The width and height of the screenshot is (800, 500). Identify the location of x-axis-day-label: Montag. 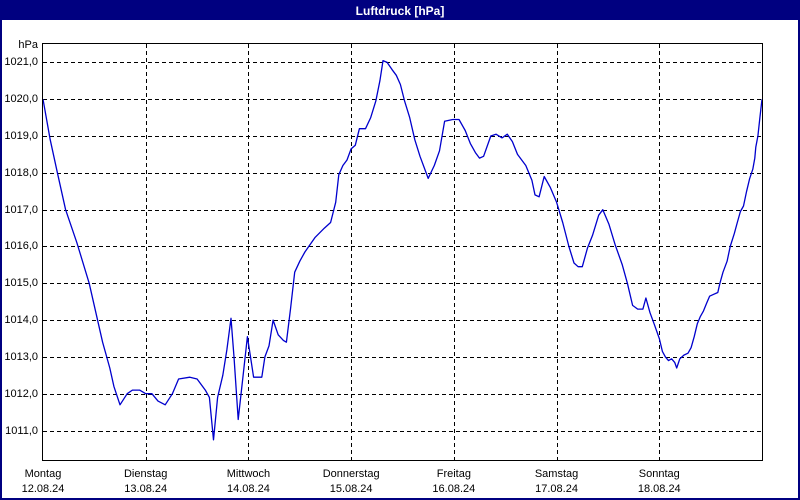
(43, 474).